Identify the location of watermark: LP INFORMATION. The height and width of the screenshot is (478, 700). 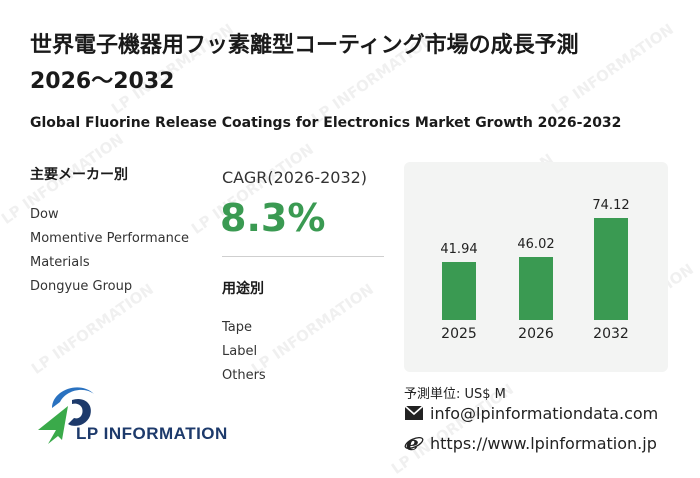
(312, 329).